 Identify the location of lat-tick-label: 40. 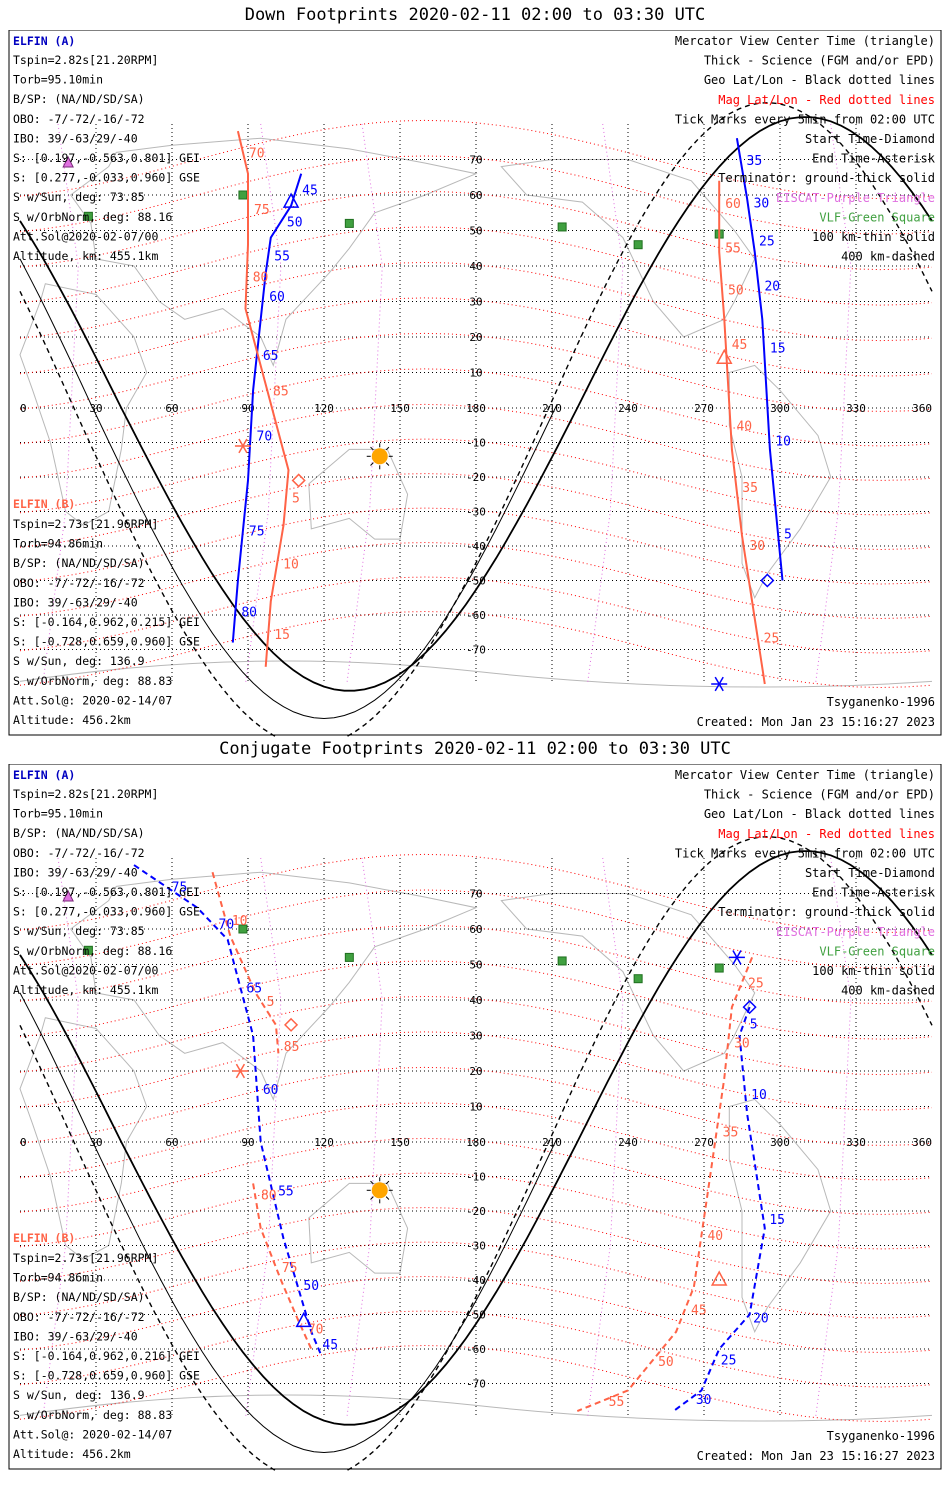
(475, 1000).